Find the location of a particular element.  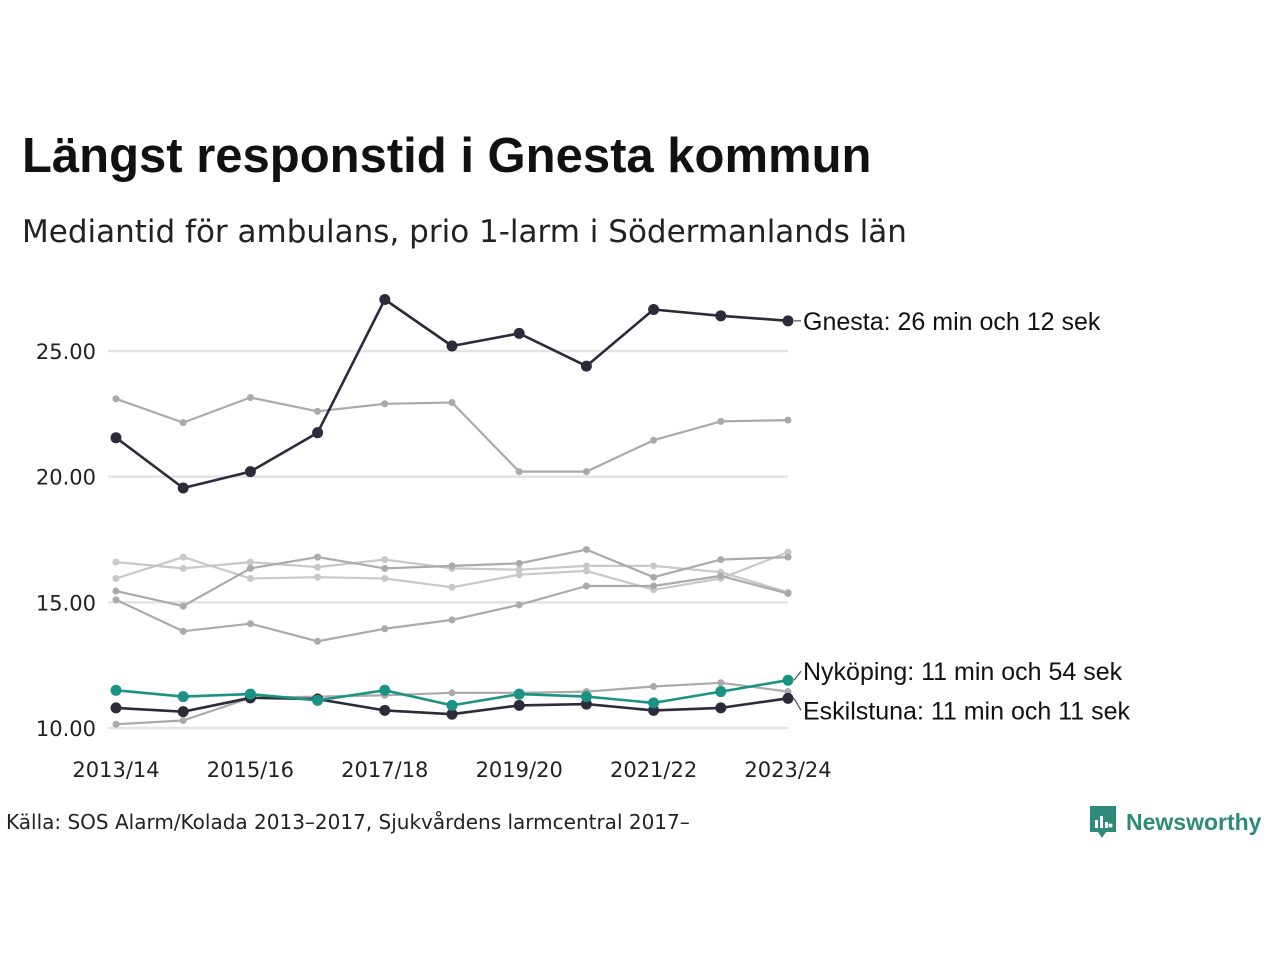

y-tick-label: 25.00 is located at coordinates (66, 352).